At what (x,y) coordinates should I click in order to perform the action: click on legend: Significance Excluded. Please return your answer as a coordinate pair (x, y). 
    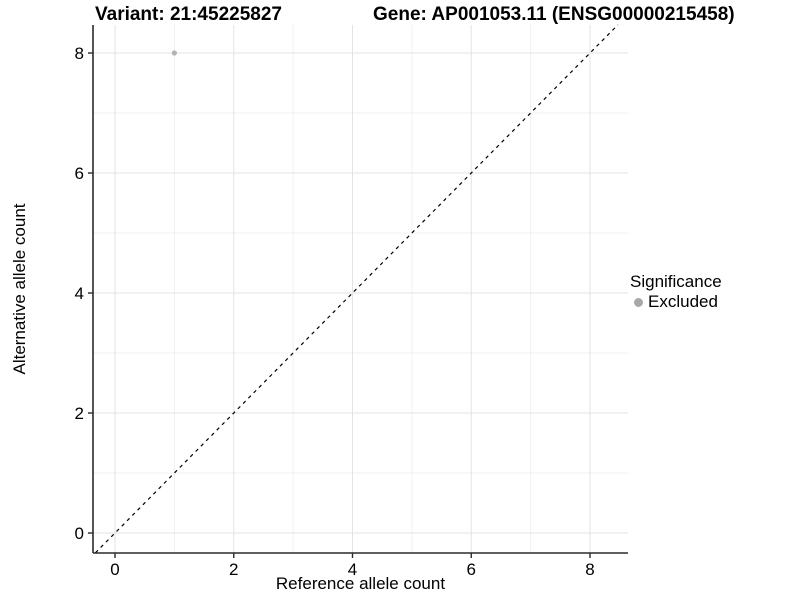
    Looking at the image, I should click on (675, 291).